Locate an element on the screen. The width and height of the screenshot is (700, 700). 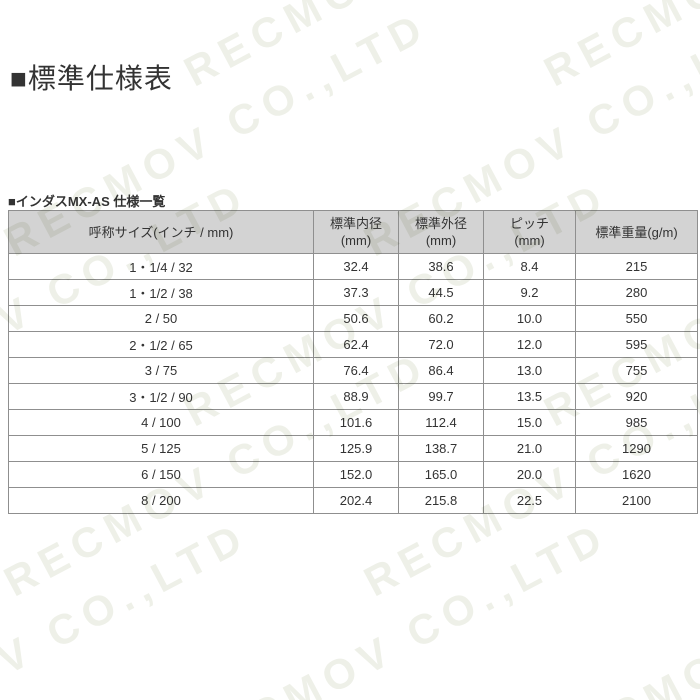
table-cell-size: 6 / 150 is located at coordinates (161, 474).